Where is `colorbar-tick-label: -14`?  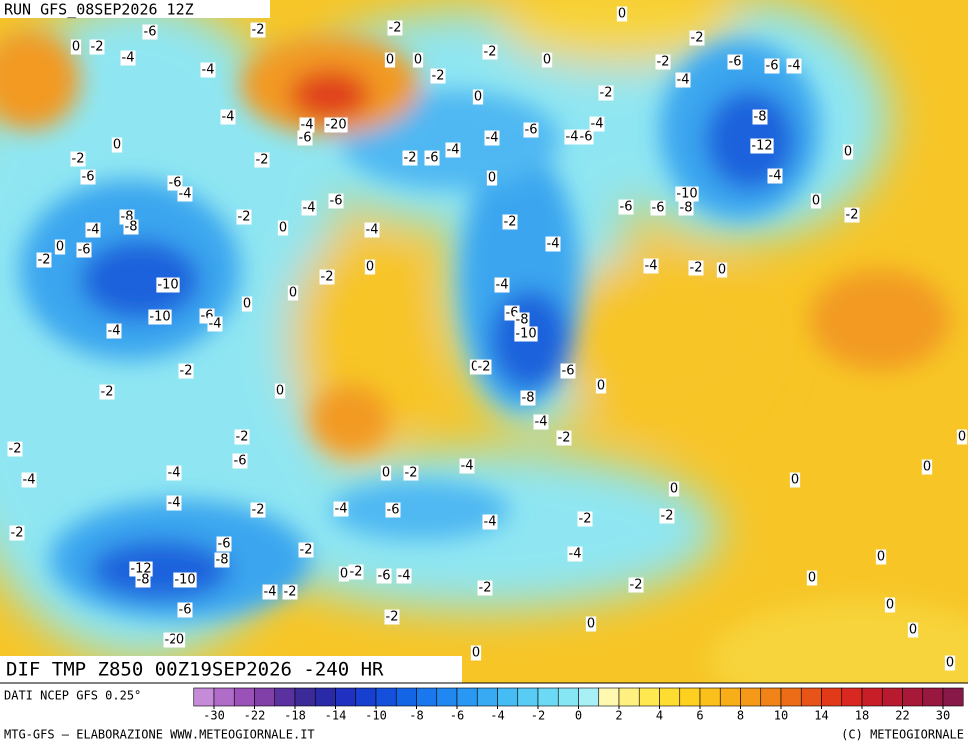 colorbar-tick-label: -14 is located at coordinates (336, 716).